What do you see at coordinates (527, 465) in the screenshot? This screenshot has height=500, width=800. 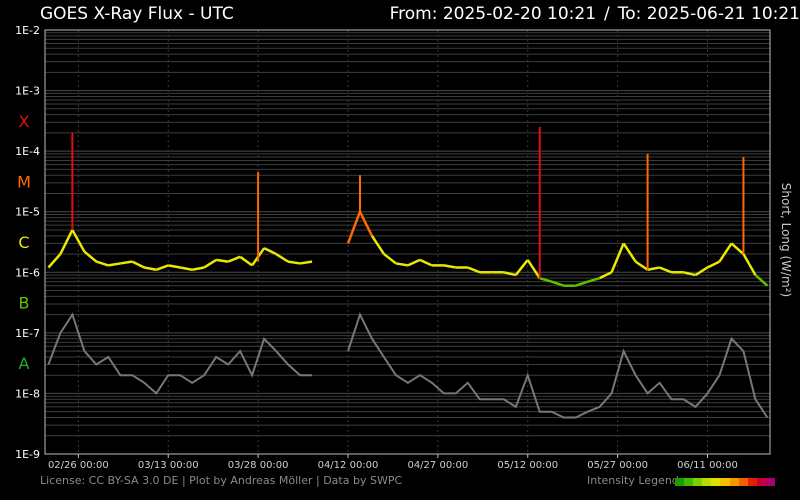 I see `x-tick-label: 05/12 00:00` at bounding box center [527, 465].